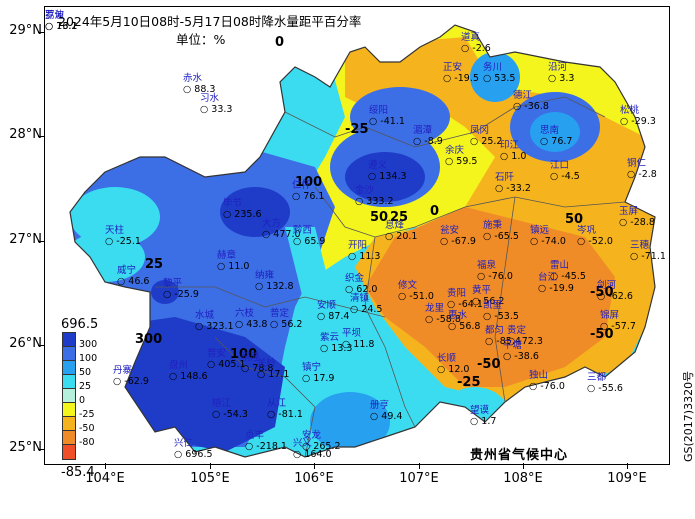 The image size is (695, 519). What do you see at coordinates (361, 289) in the screenshot?
I see `station-value: ○ 62.0` at bounding box center [361, 289].